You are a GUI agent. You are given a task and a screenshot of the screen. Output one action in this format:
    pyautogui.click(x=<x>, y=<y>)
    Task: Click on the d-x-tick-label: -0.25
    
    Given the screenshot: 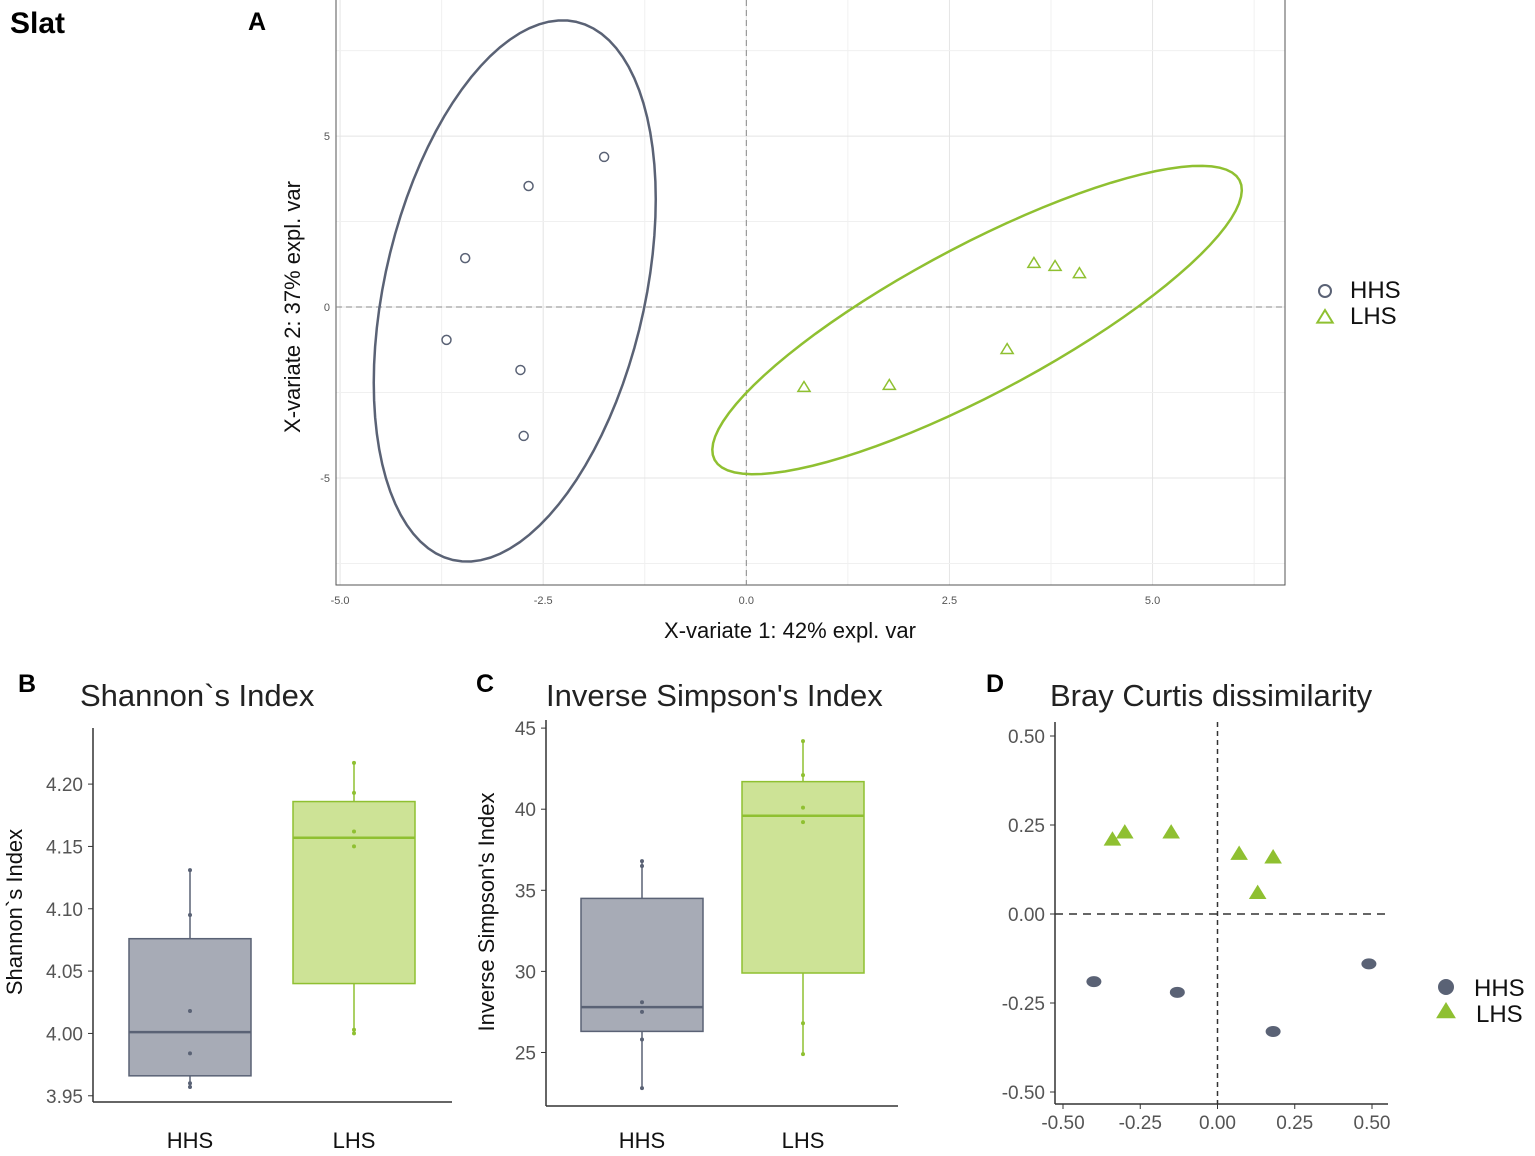 What is the action you would take?
    pyautogui.click(x=1140, y=1123)
    